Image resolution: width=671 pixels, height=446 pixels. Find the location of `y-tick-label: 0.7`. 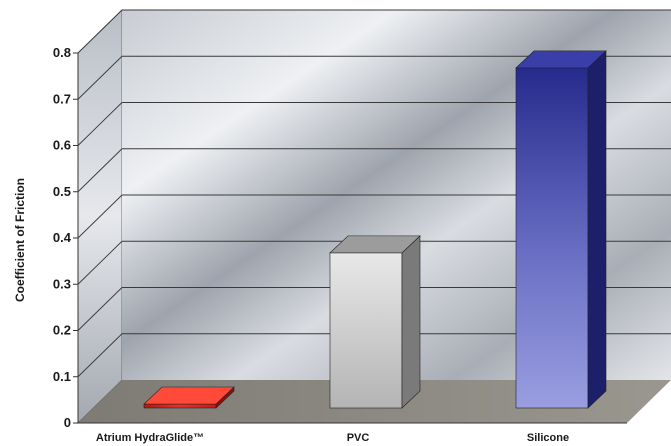

y-tick-label: 0.7 is located at coordinates (62, 98).